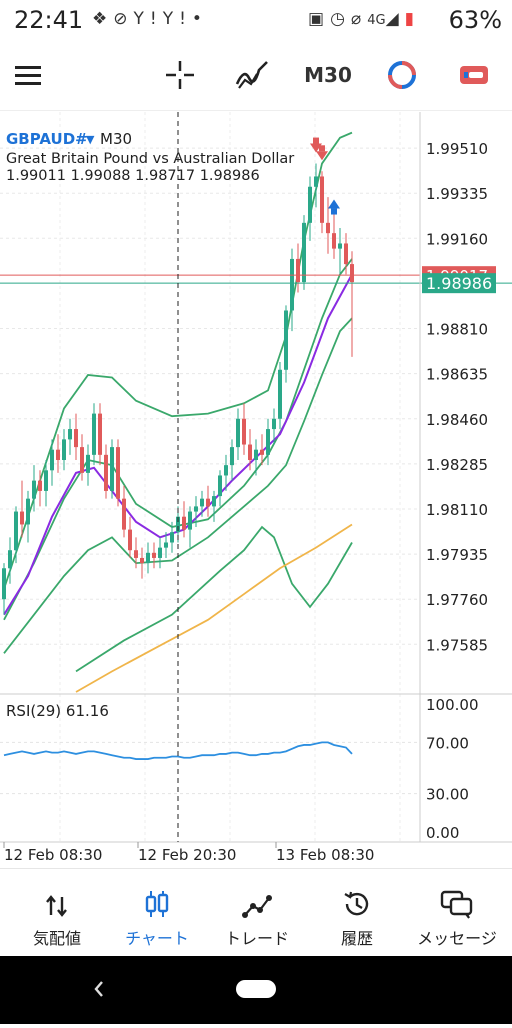  What do you see at coordinates (256, 938) in the screenshot?
I see `nav-trade-label: トレード` at bounding box center [256, 938].